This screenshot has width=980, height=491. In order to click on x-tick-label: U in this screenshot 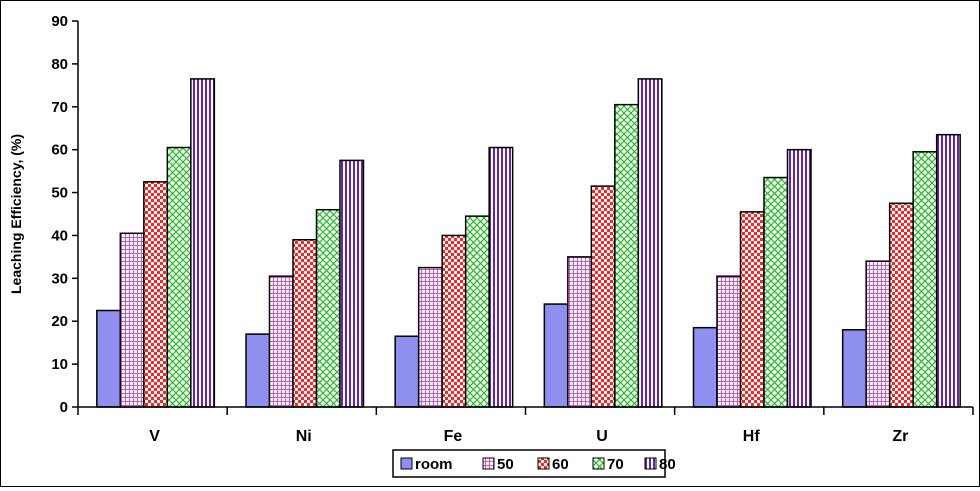, I will do `click(602, 436)`.